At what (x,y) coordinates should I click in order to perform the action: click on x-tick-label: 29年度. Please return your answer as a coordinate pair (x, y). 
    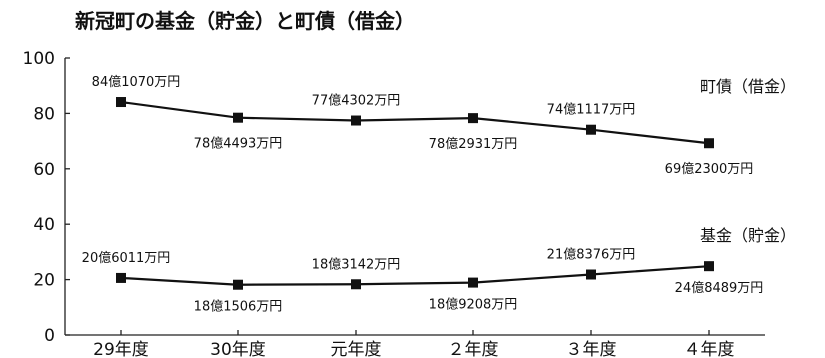
    Looking at the image, I should click on (121, 349).